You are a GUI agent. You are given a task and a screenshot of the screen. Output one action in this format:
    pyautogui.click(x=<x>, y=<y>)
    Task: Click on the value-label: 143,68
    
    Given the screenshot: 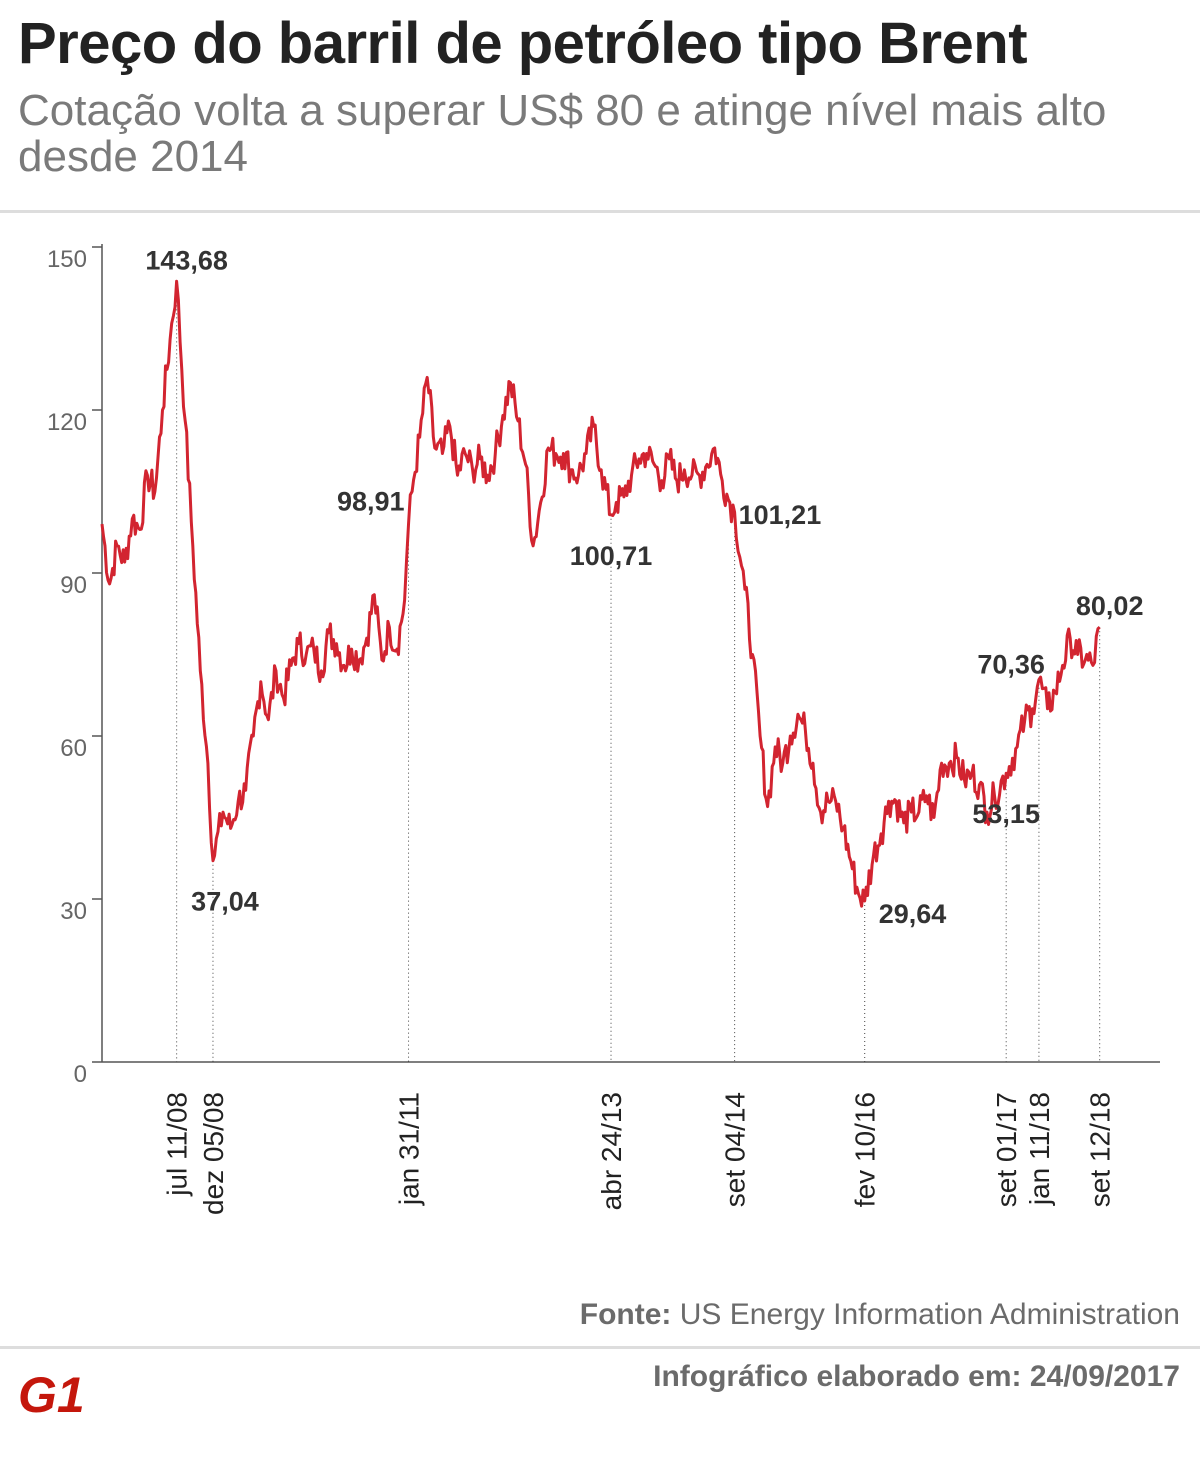 What is the action you would take?
    pyautogui.click(x=186, y=260)
    